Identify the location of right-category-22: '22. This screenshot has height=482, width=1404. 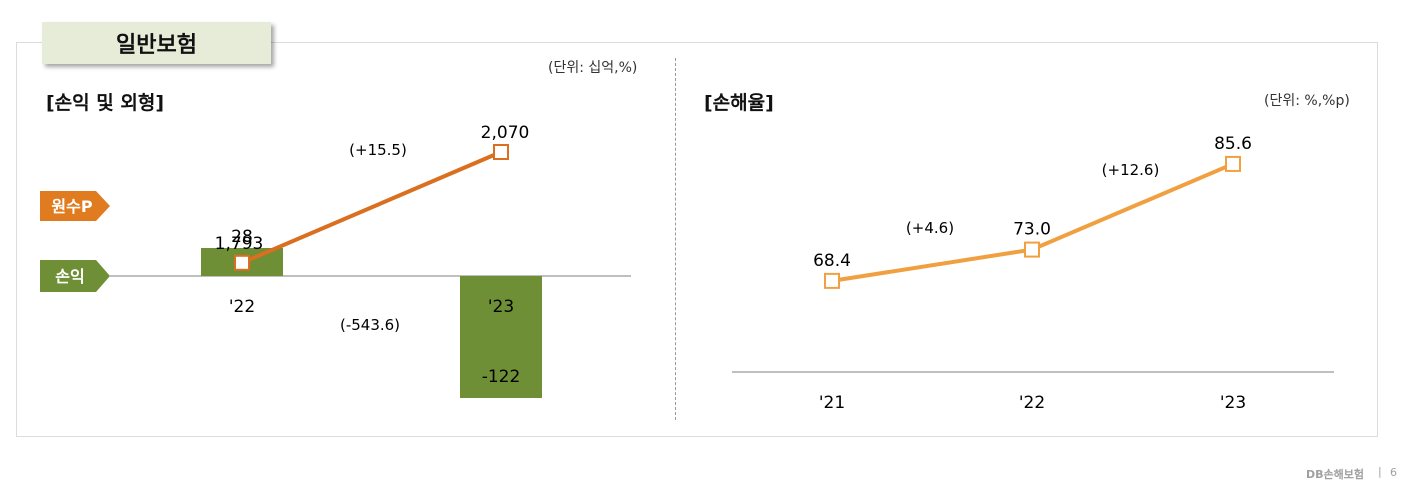
(1032, 403).